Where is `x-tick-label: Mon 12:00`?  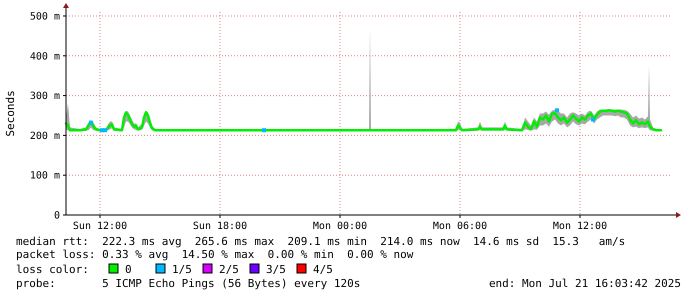
x-tick-label: Mon 12:00 is located at coordinates (580, 226).